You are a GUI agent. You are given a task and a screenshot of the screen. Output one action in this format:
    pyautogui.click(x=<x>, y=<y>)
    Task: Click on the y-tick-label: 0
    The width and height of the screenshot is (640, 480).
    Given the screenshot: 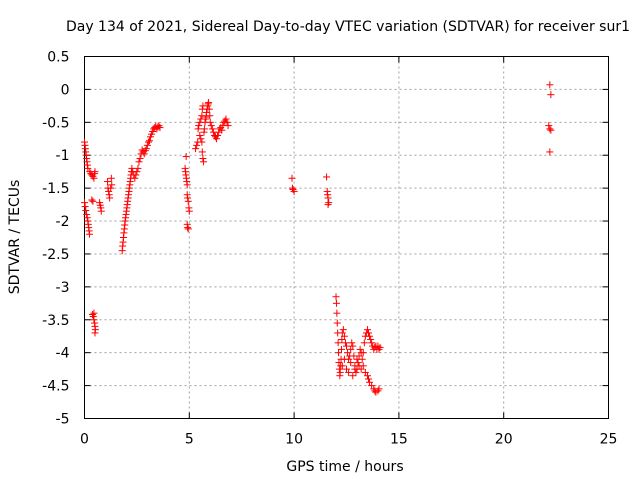 What is the action you would take?
    pyautogui.click(x=65, y=90)
    